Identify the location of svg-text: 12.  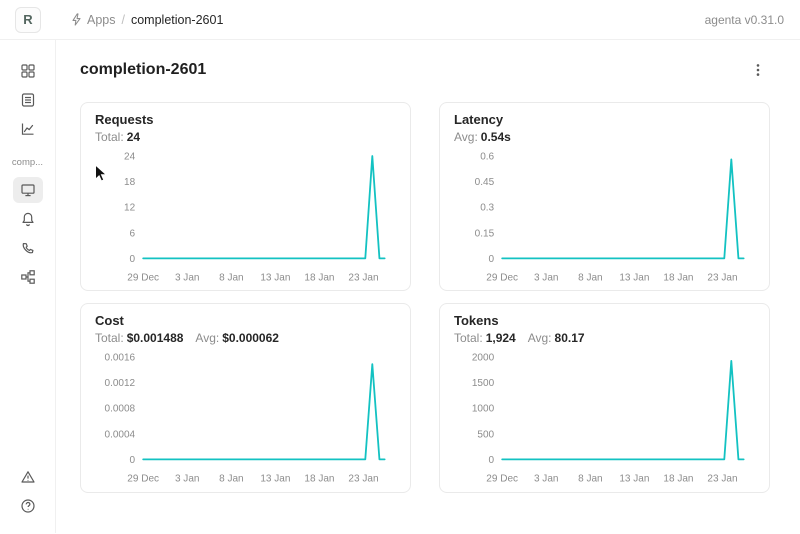
(130, 208).